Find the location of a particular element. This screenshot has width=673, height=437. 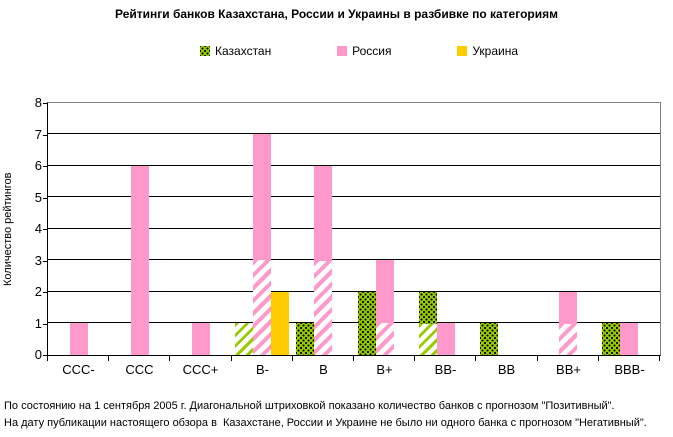

bar-kaz-bb is located at coordinates (489, 339).